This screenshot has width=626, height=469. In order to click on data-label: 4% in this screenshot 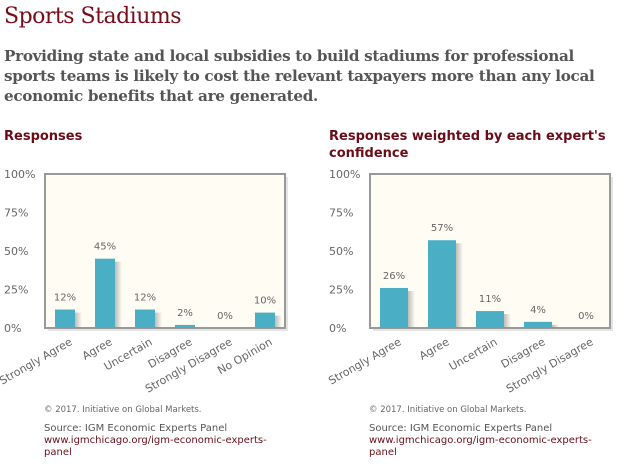, I will do `click(538, 310)`.